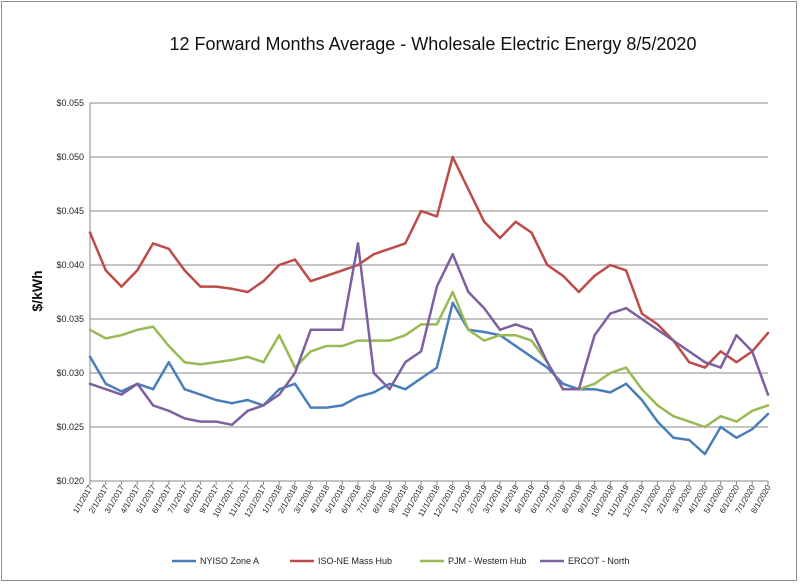 The width and height of the screenshot is (800, 584). Describe the element at coordinates (70, 427) in the screenshot. I see `y-tick-label: $0.025` at that location.